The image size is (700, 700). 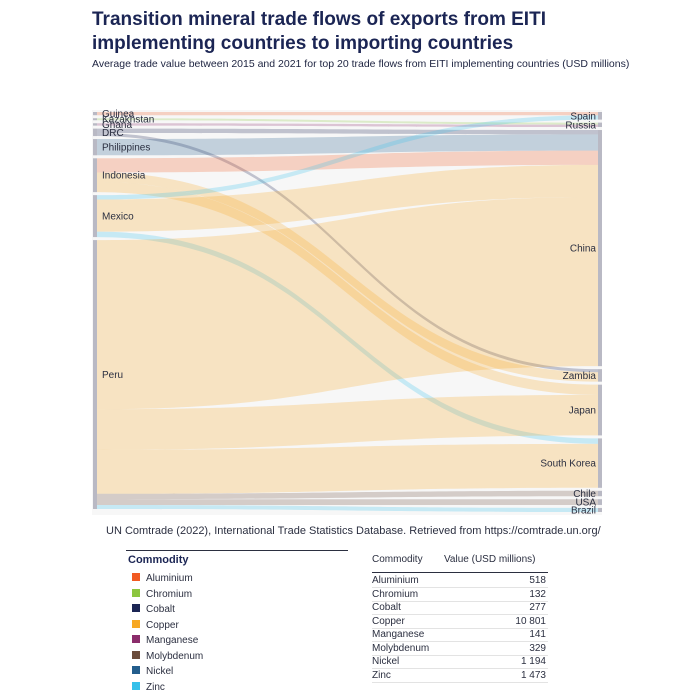 What do you see at coordinates (155, 687) in the screenshot?
I see `legend-label: Zinc` at bounding box center [155, 687].